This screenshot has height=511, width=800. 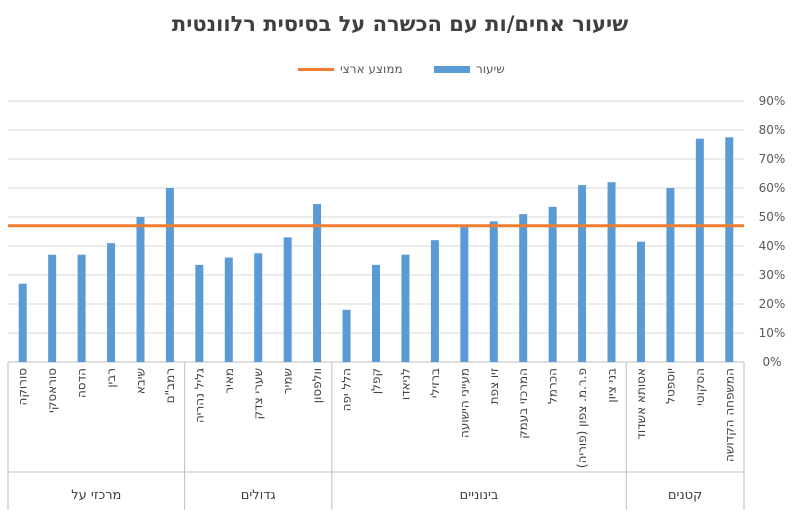 What do you see at coordinates (612, 385) in the screenshot?
I see `x-category-label: בני ציון` at bounding box center [612, 385].